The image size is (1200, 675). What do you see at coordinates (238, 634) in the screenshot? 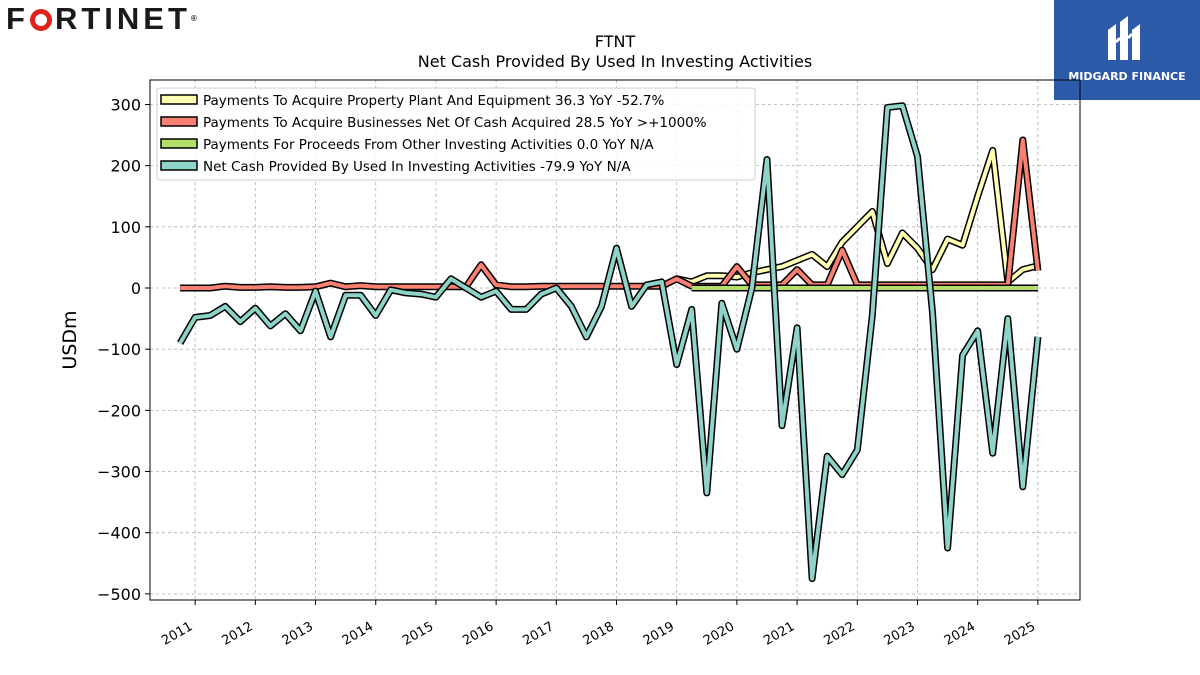
I see `x-tick-label: 2012` at bounding box center [238, 634].